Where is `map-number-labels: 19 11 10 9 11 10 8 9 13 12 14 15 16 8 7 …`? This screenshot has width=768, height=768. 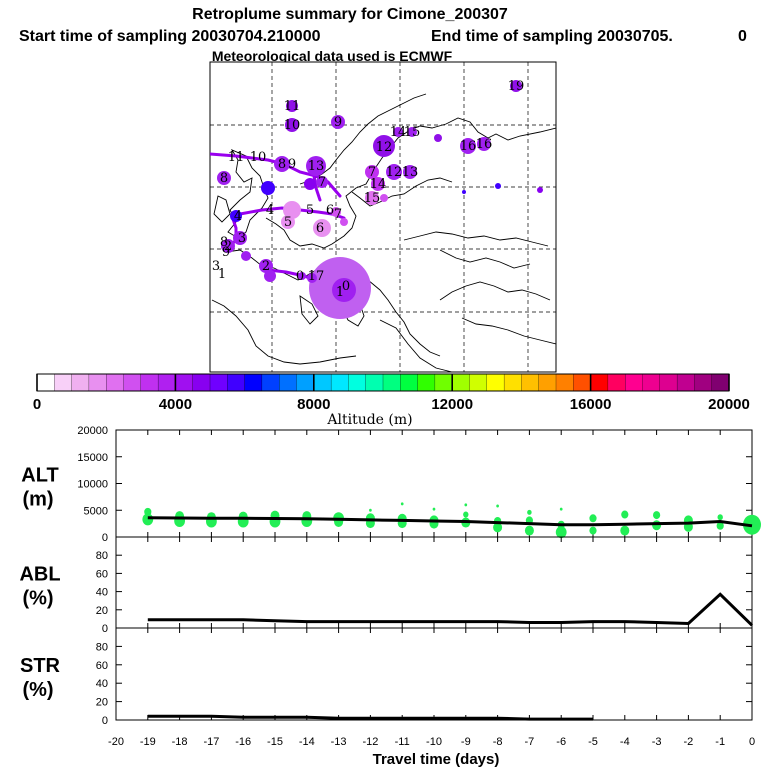 map-number-labels: 19 11 10 9 11 10 8 9 13 12 14 15 16 8 7 … is located at coordinates (368, 189).